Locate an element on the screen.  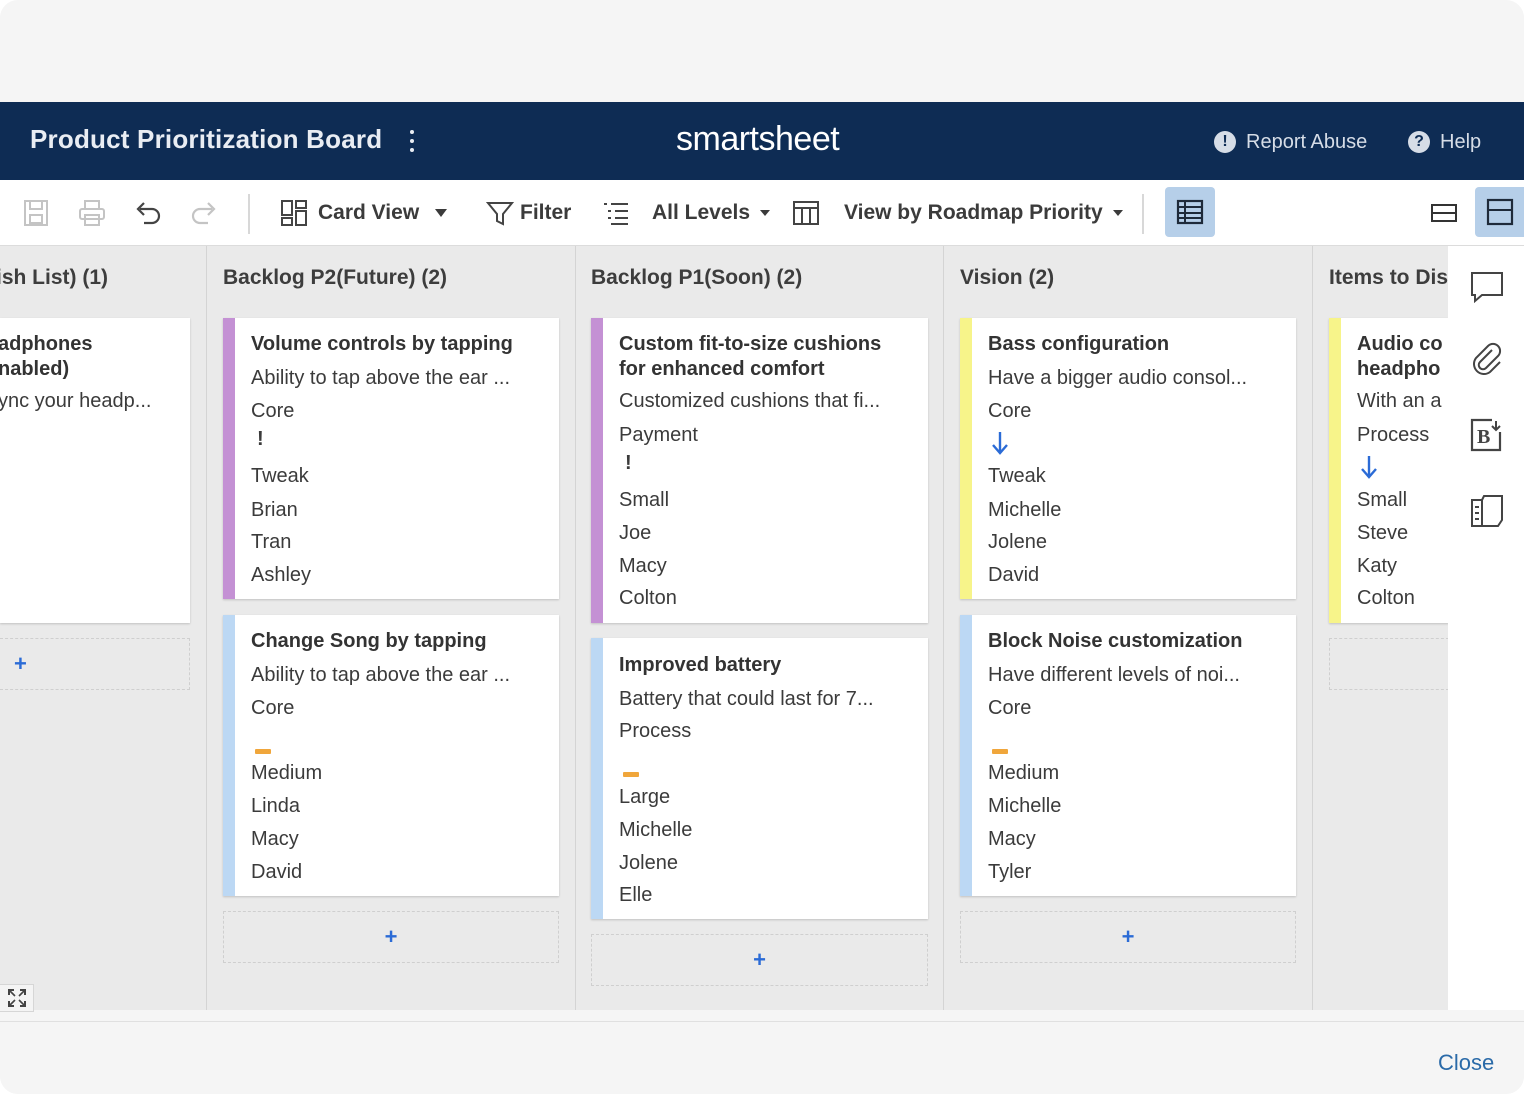
card-person: Ashley is located at coordinates (281, 575).